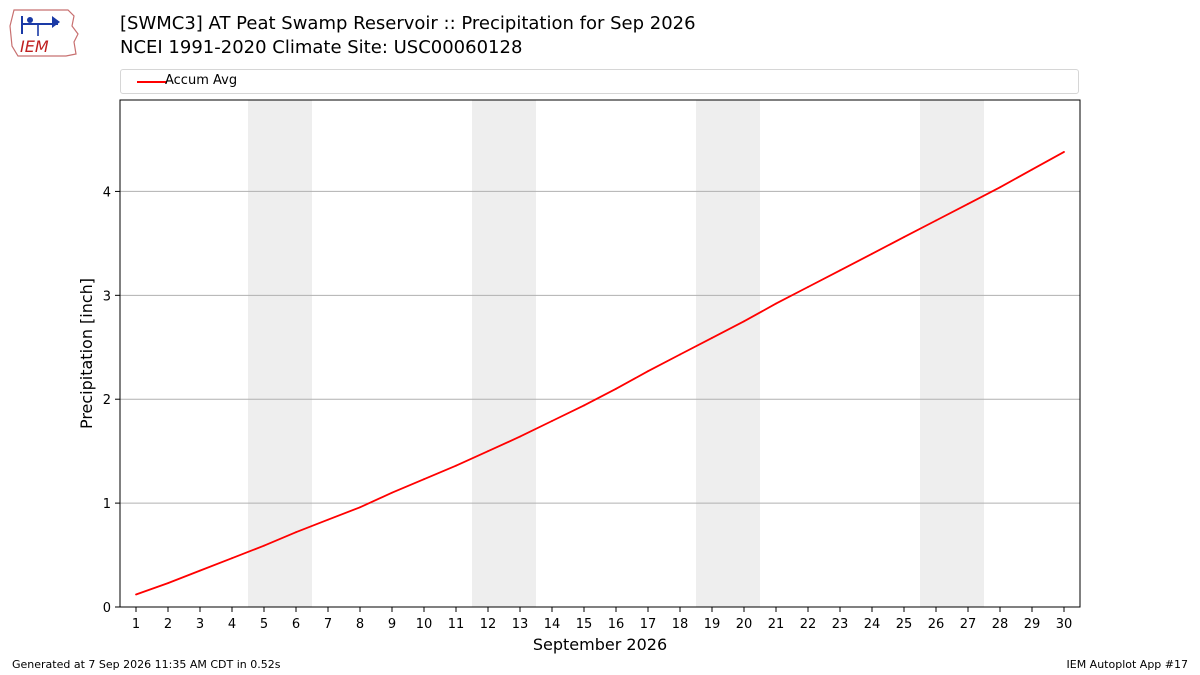  Describe the element at coordinates (456, 624) in the screenshot. I see `x-tick-label: 11` at that location.